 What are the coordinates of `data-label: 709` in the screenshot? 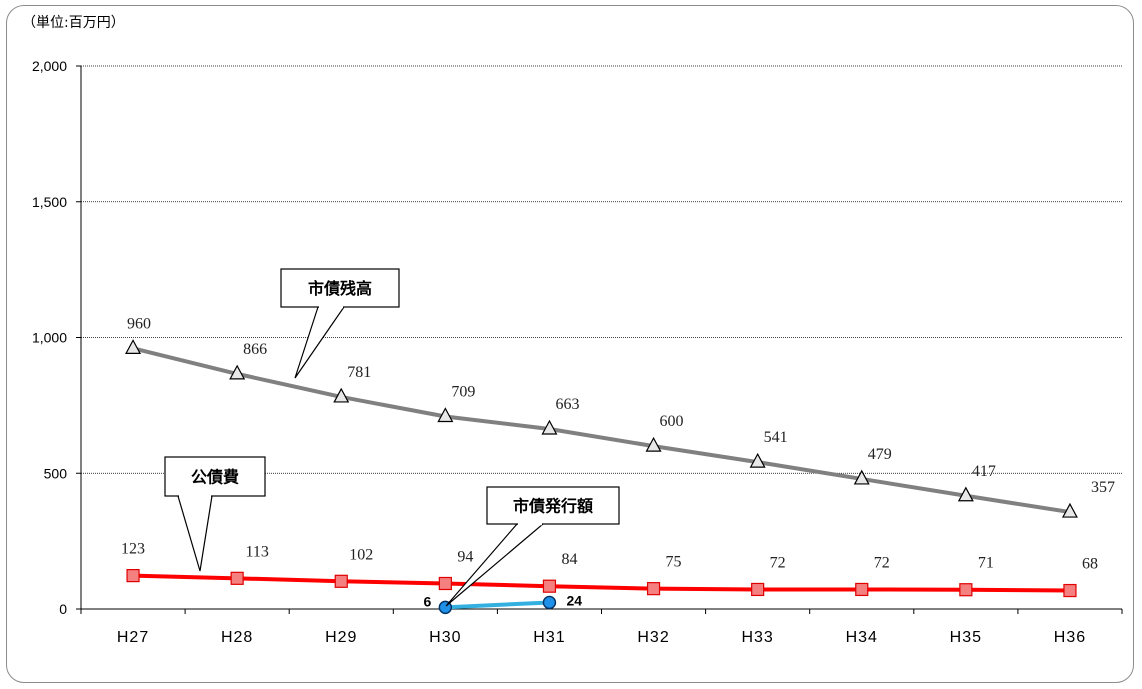 It's located at (463, 392).